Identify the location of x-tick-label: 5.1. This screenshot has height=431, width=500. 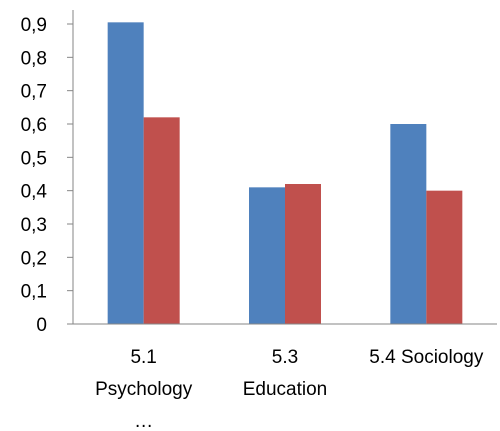
(143, 357).